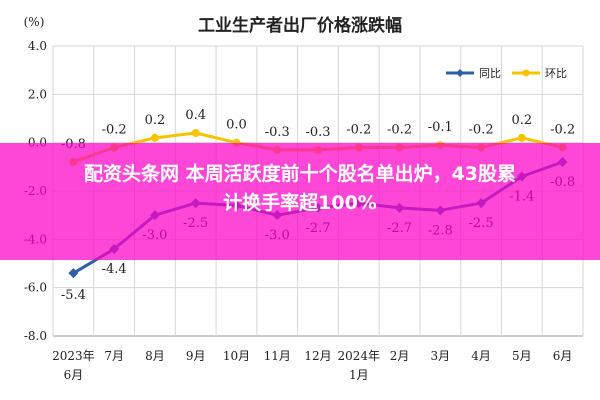 This screenshot has height=400, width=600. What do you see at coordinates (34, 22) in the screenshot?
I see `y-axis-unit-label: (%)` at bounding box center [34, 22].